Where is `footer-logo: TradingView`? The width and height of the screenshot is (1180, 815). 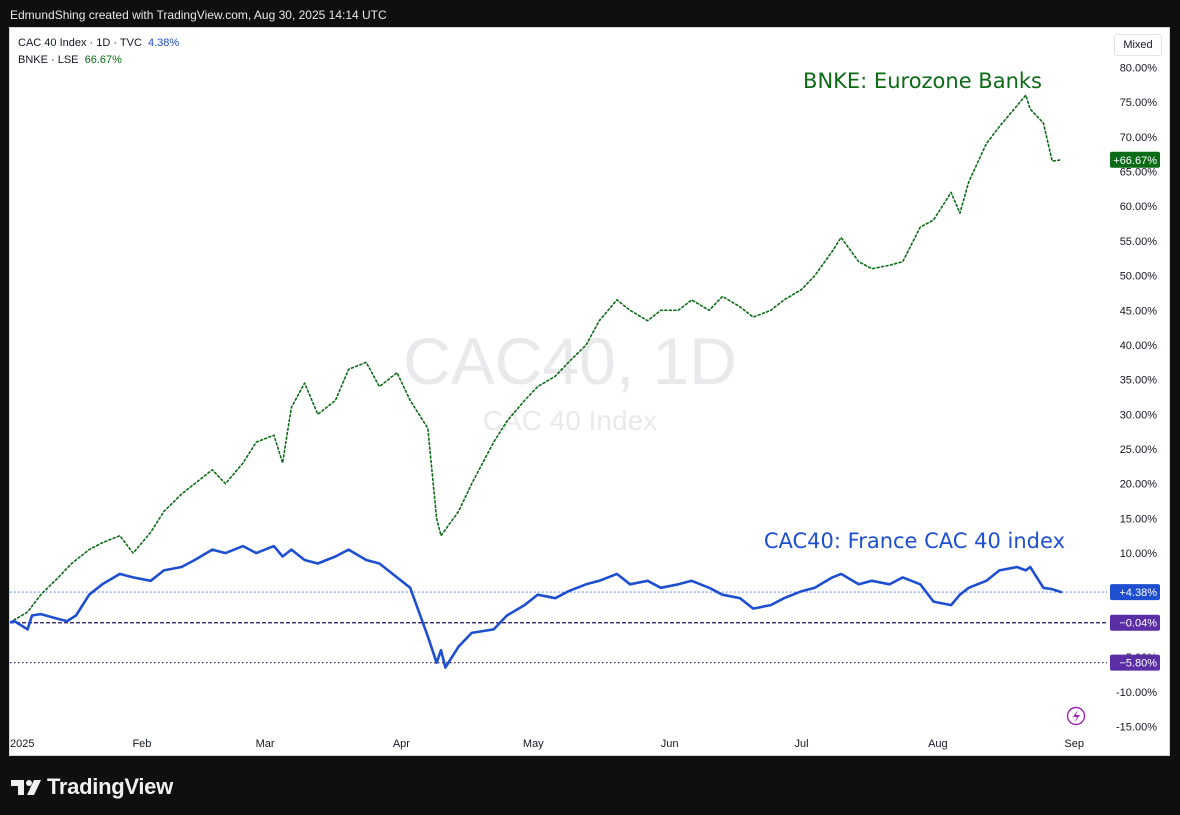
footer-logo: TradingView is located at coordinates (92, 787).